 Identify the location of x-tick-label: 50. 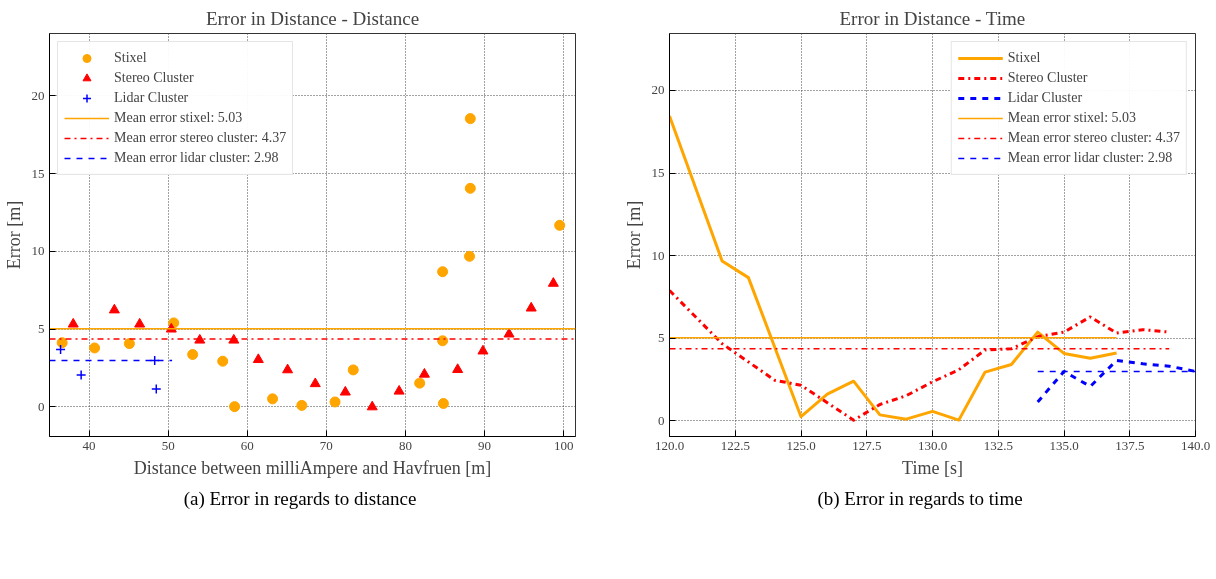
(168, 445).